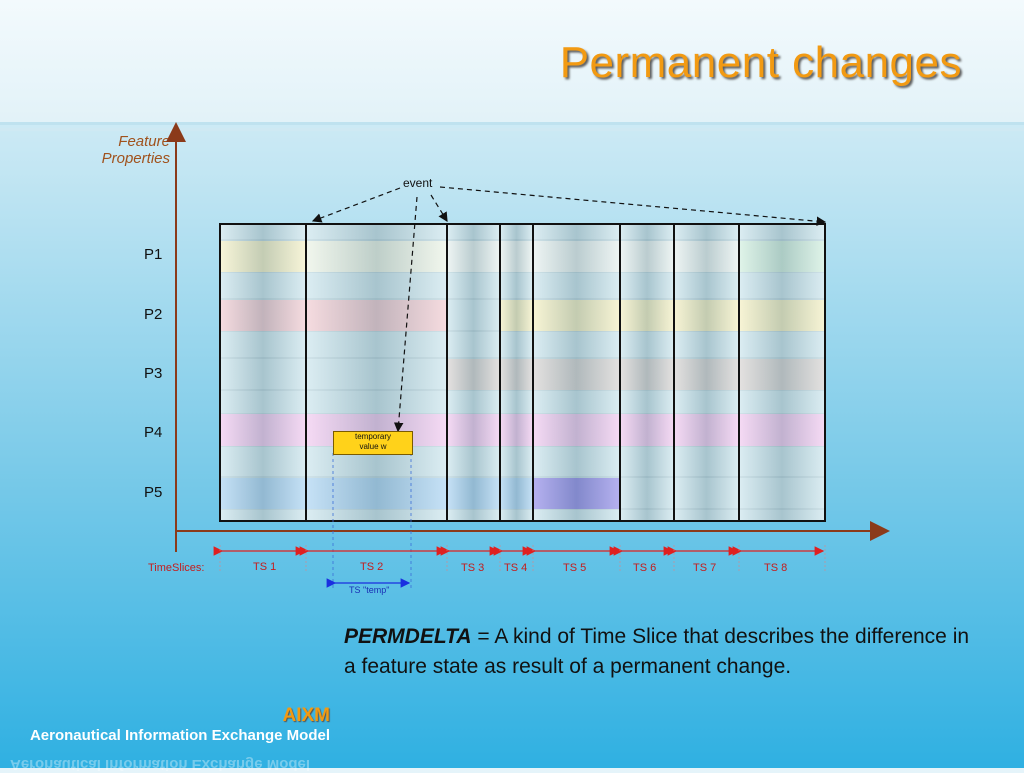 The image size is (1024, 773). Describe the element at coordinates (760, 62) in the screenshot. I see `slide-title: Permanent changes` at that location.